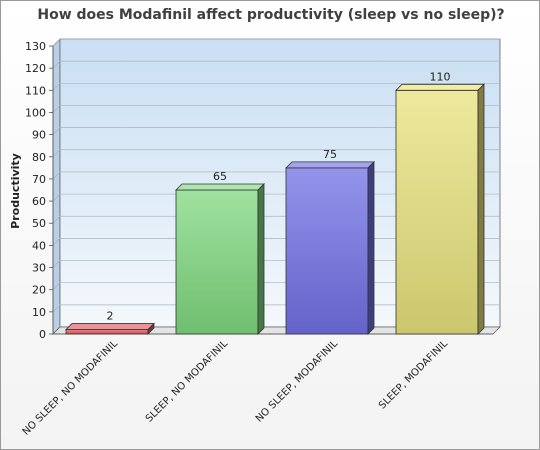 Image resolution: width=540 pixels, height=450 pixels. I want to click on bar: 65, so click(220, 252).